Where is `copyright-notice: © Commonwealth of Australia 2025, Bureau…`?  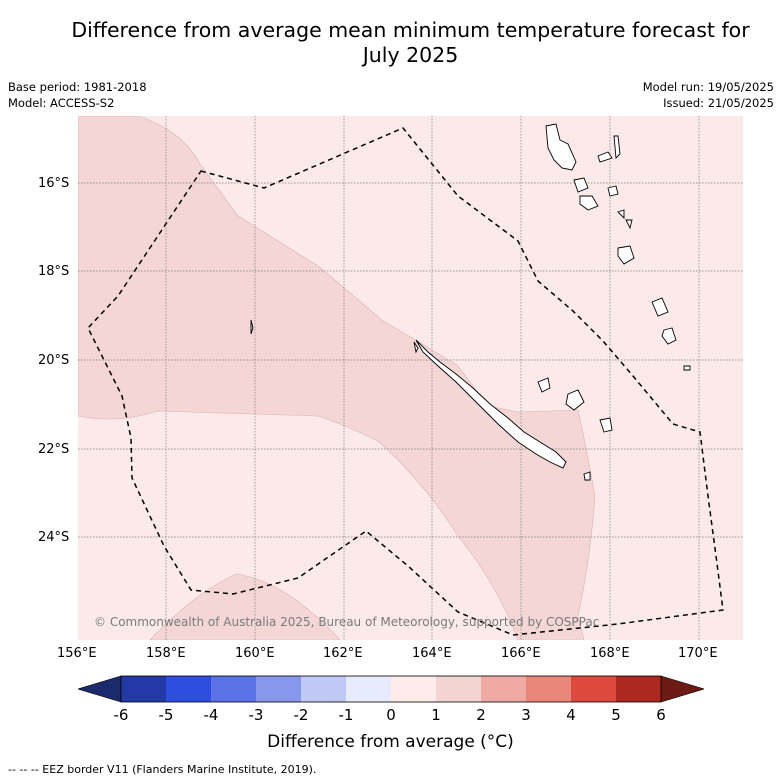
copyright-notice: © Commonwealth of Australia 2025, Bureau… is located at coordinates (347, 622).